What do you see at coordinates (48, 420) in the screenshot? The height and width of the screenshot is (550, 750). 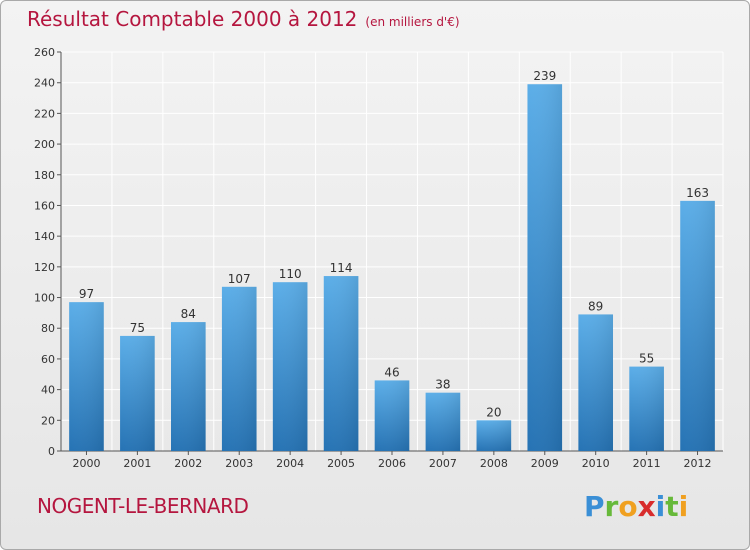 I see `y-tick-label: 20` at bounding box center [48, 420].